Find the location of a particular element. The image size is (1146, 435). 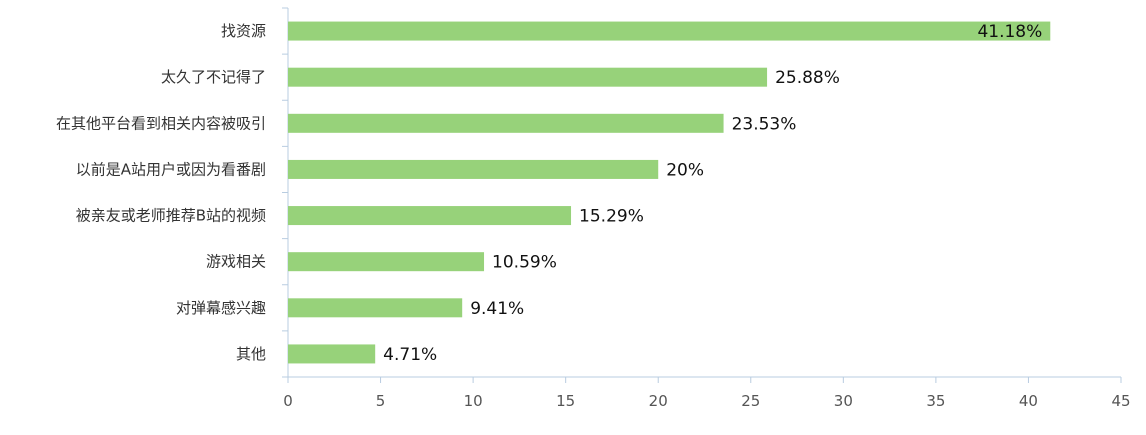

value-label: 15.29% is located at coordinates (611, 217).